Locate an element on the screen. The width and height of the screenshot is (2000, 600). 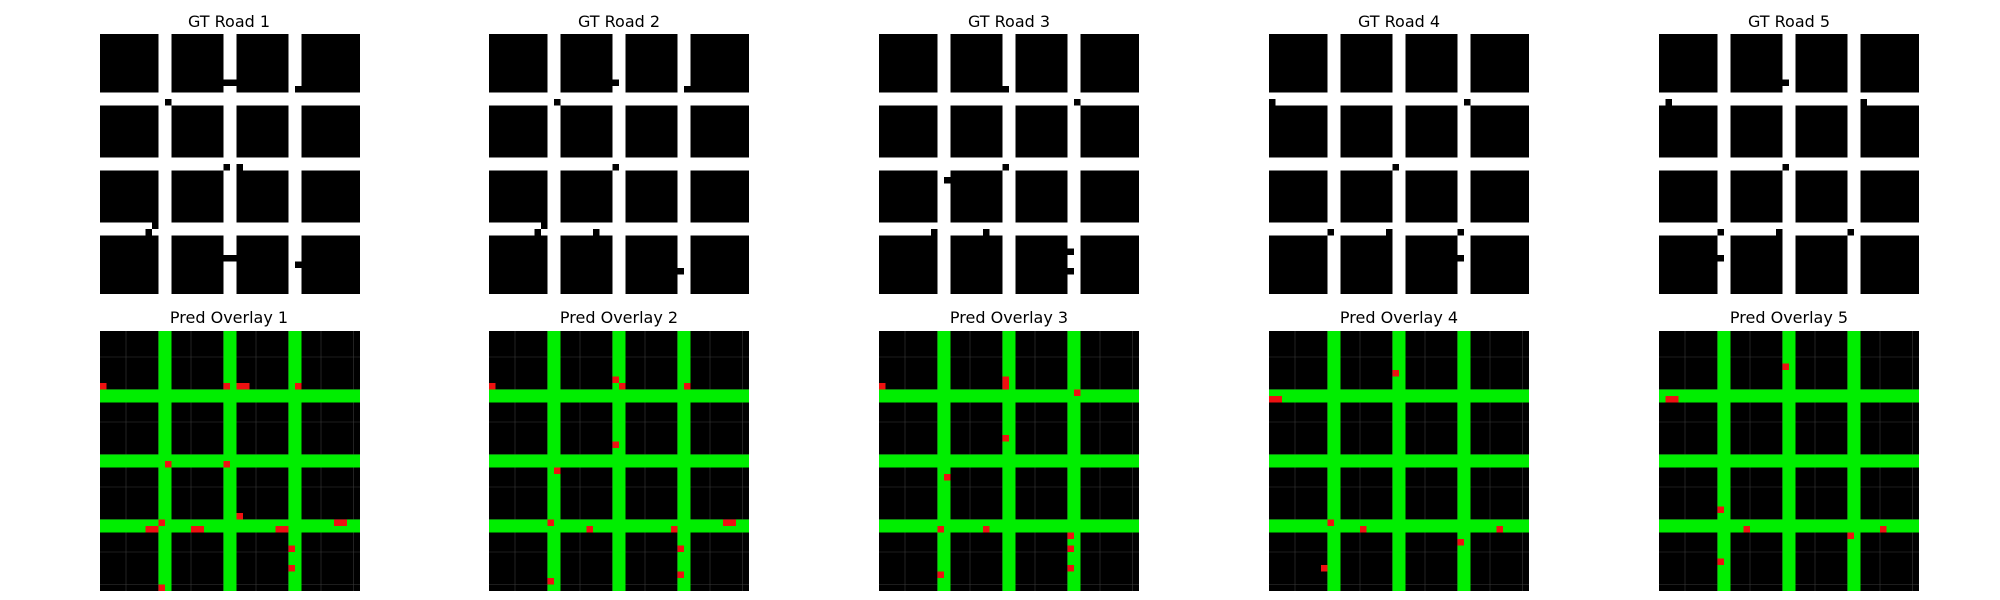
pred-title-1: Pred Overlay 1 is located at coordinates (229, 317).